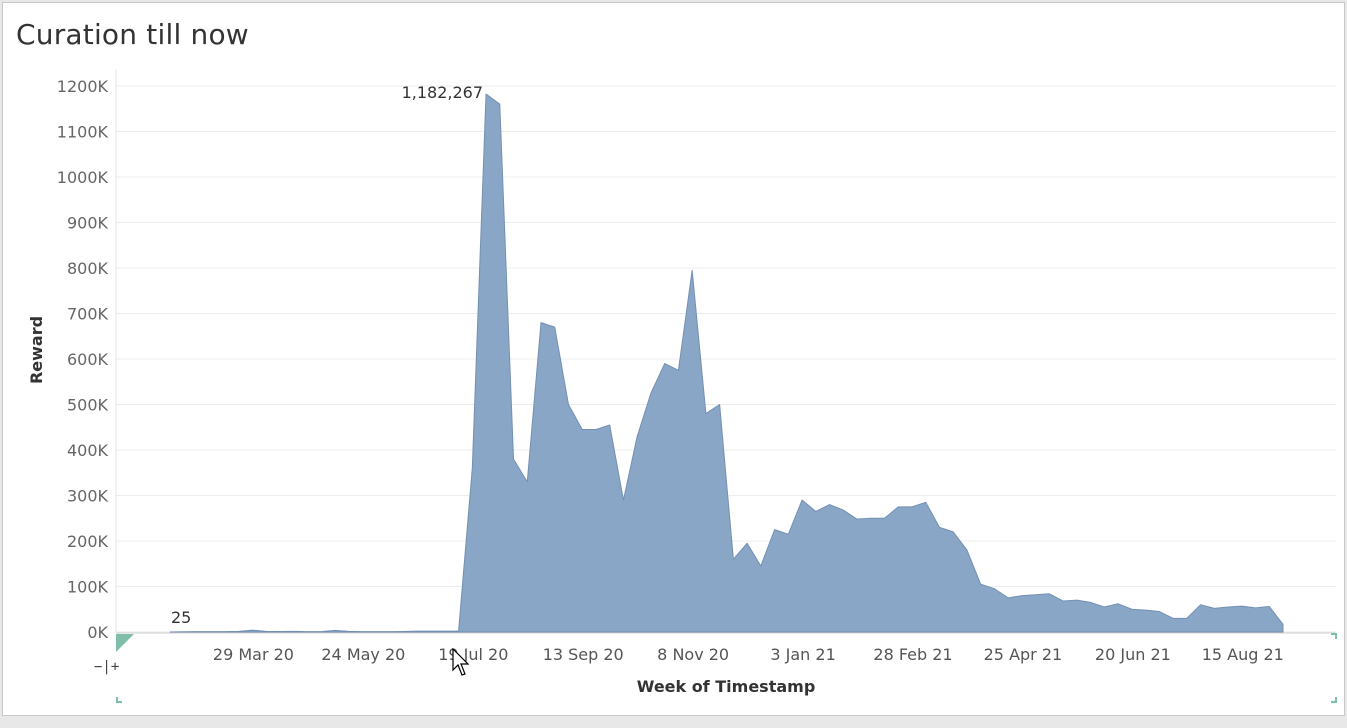 The image size is (1347, 728). Describe the element at coordinates (88, 359) in the screenshot. I see `y-tick-label: 600K` at that location.